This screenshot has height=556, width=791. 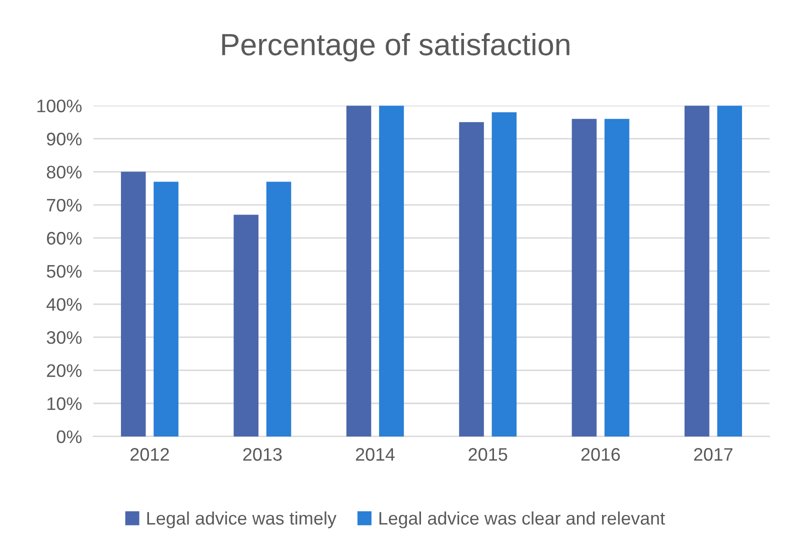 What do you see at coordinates (64, 172) in the screenshot?
I see `y-tick-label: 80%` at bounding box center [64, 172].